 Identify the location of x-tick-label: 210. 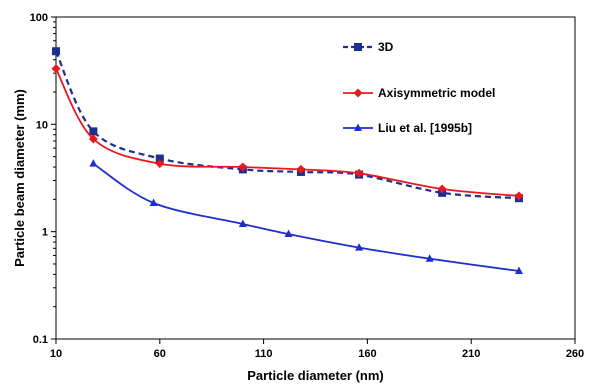
(471, 354).